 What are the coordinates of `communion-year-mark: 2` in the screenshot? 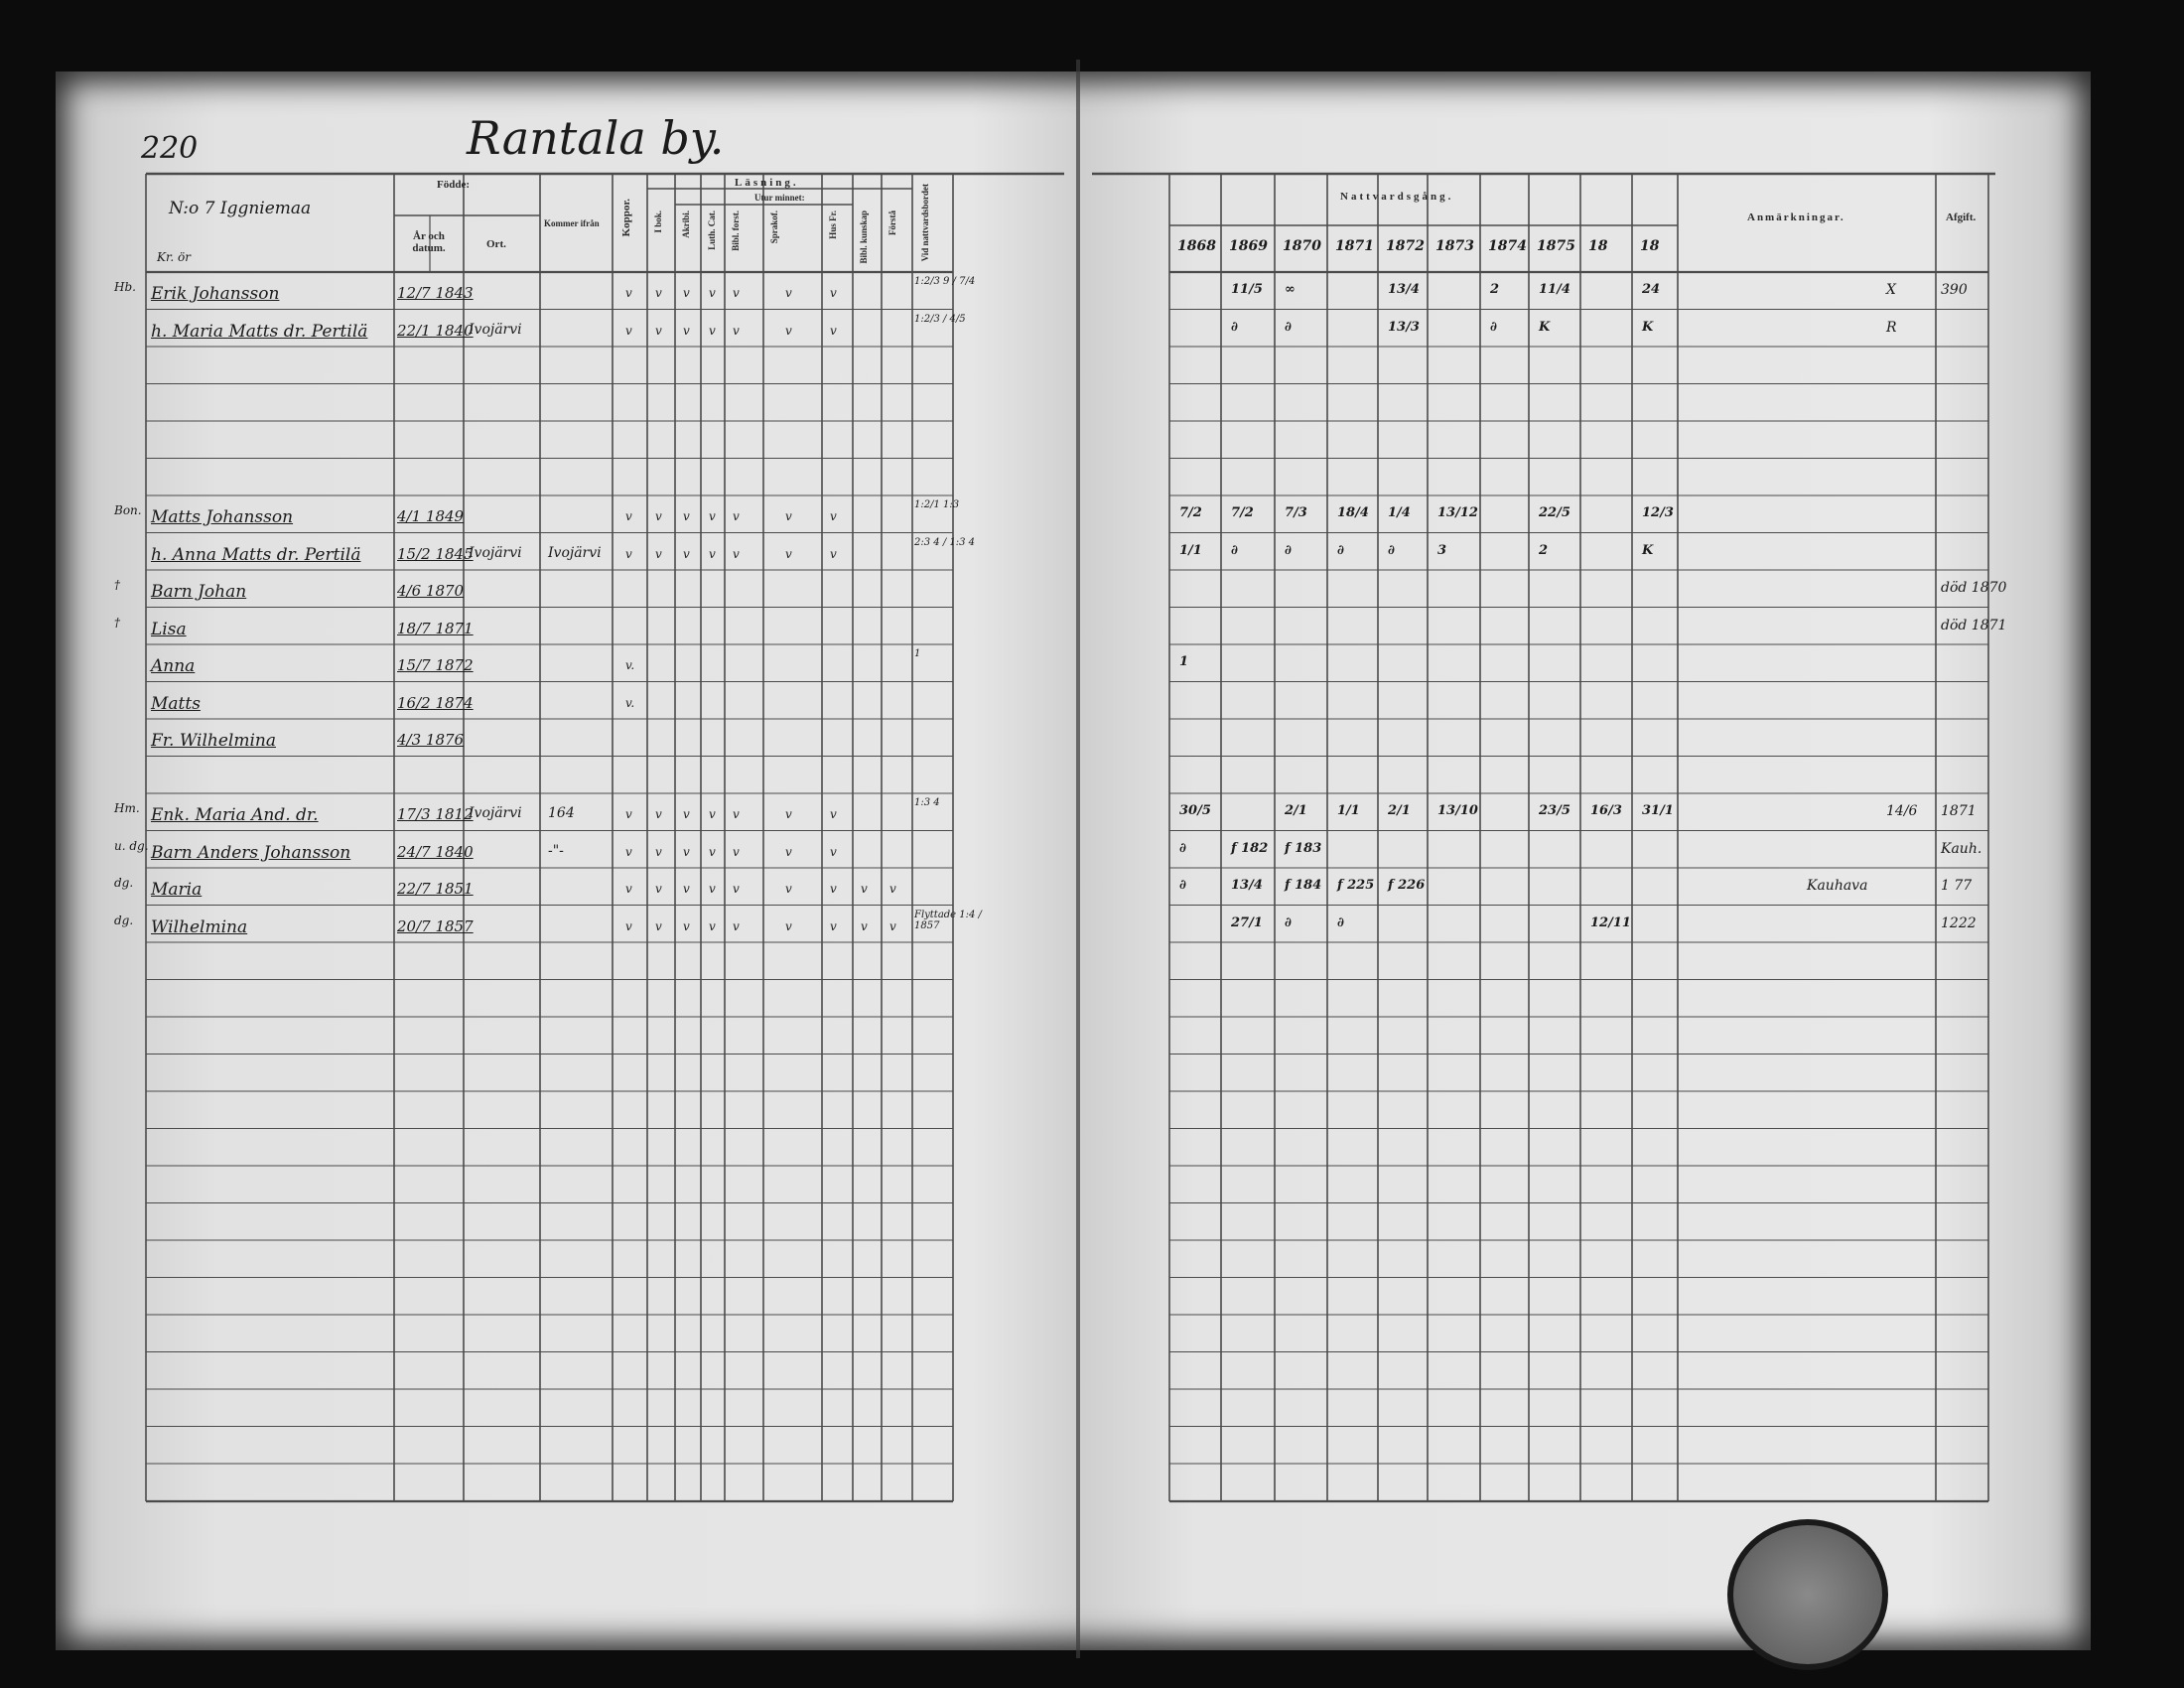 It's located at (1495, 289).